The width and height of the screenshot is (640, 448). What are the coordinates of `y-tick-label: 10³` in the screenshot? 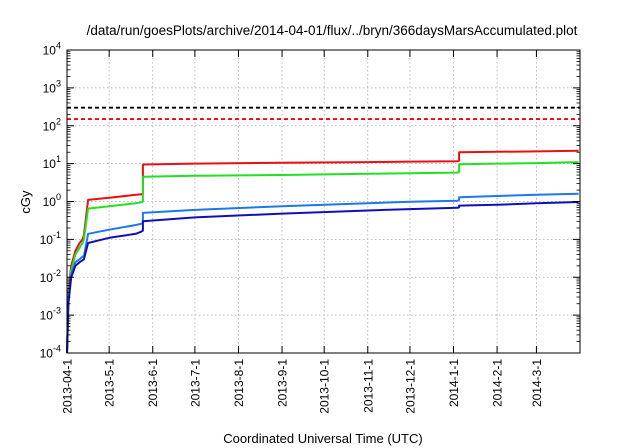 It's located at (52, 86).